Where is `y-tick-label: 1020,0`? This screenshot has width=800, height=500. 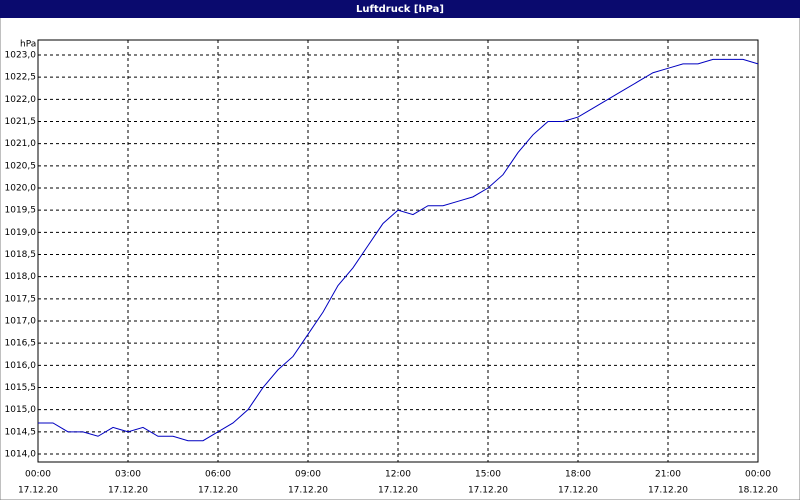
y-tick-label: 1020,0 is located at coordinates (21, 189).